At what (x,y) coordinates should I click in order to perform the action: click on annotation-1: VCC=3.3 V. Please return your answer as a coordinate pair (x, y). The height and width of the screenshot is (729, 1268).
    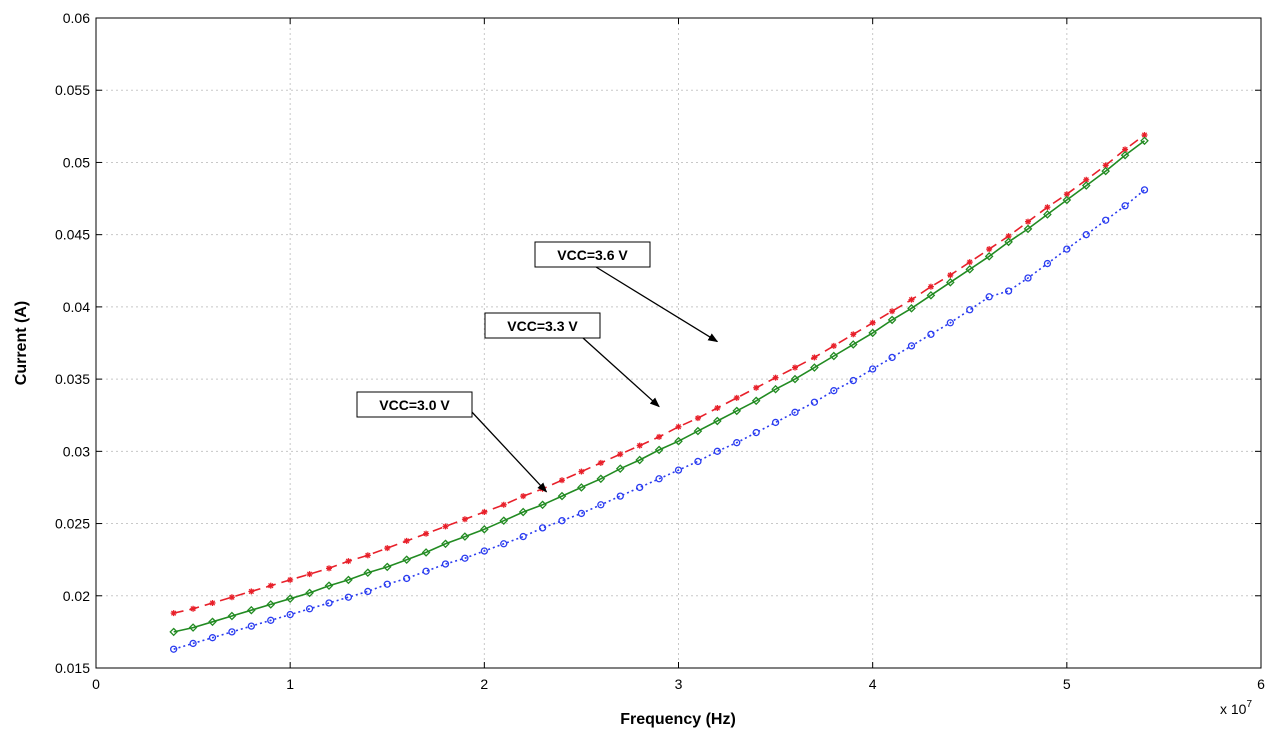
    Looking at the image, I should click on (572, 360).